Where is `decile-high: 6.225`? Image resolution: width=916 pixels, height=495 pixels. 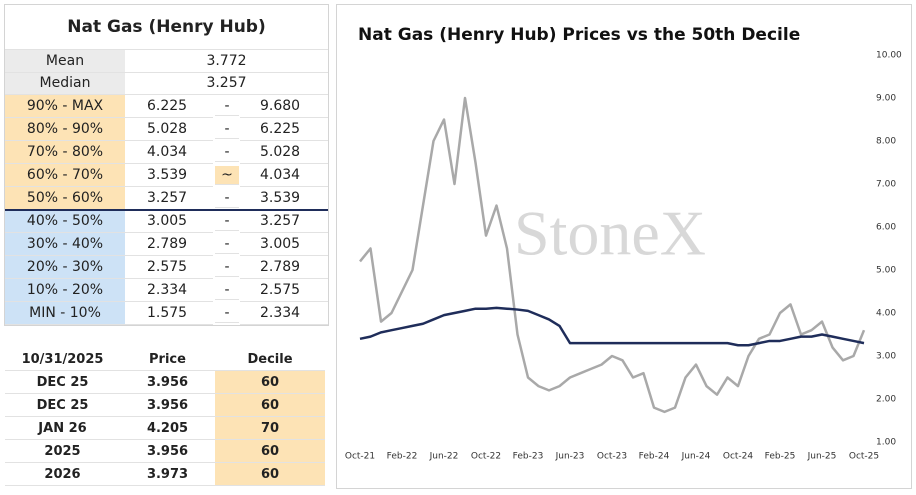 decile-high: 6.225 is located at coordinates (284, 129).